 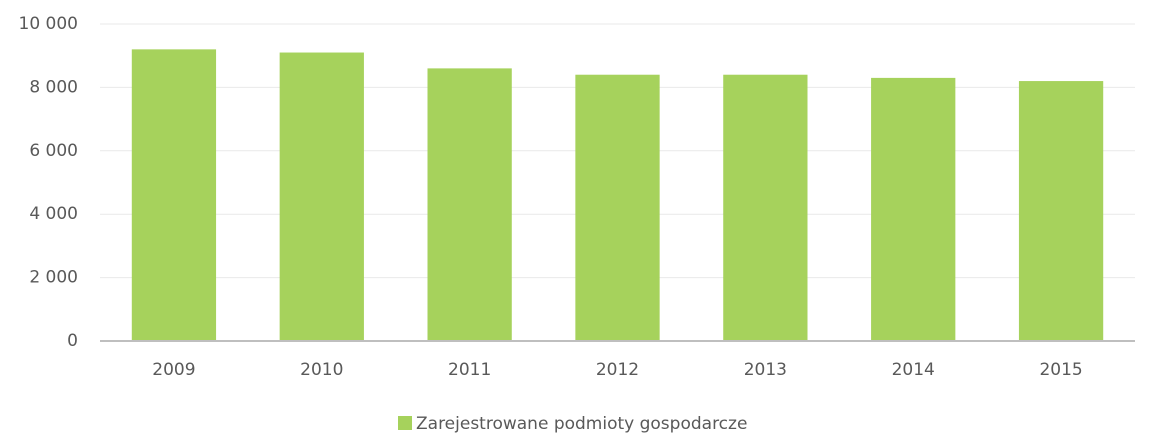 I want to click on y-tick-label: 6 000, so click(x=53, y=151).